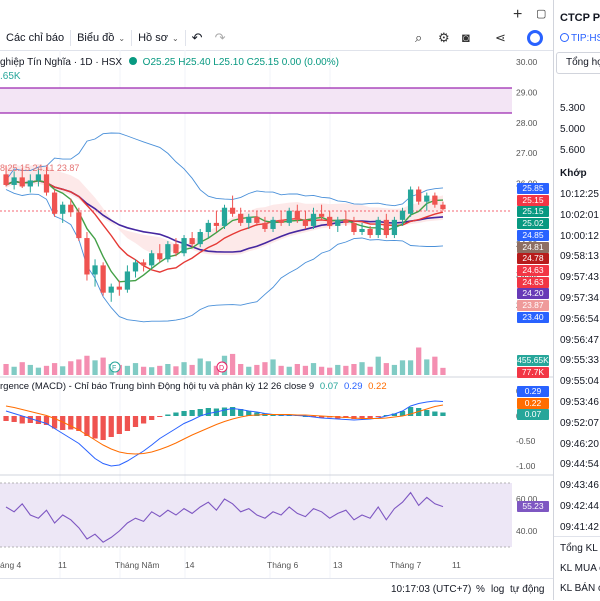 The image size is (600, 601). Describe the element at coordinates (541, 14) in the screenshot. I see `maximize-icon: ▢` at that location.